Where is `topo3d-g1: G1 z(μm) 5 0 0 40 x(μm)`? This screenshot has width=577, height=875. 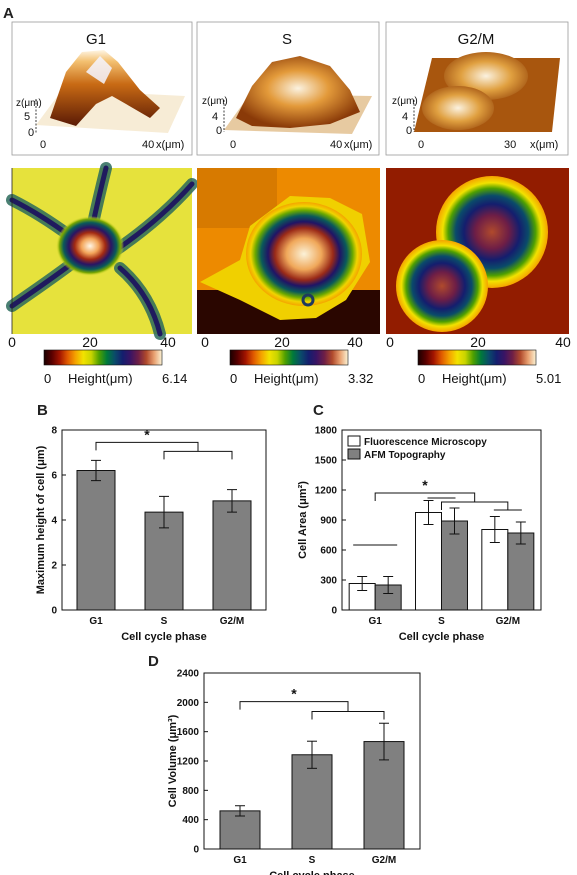
topo3d-g1: G1 z(μm) 5 0 0 40 x(μm) is located at coordinates (102, 88).